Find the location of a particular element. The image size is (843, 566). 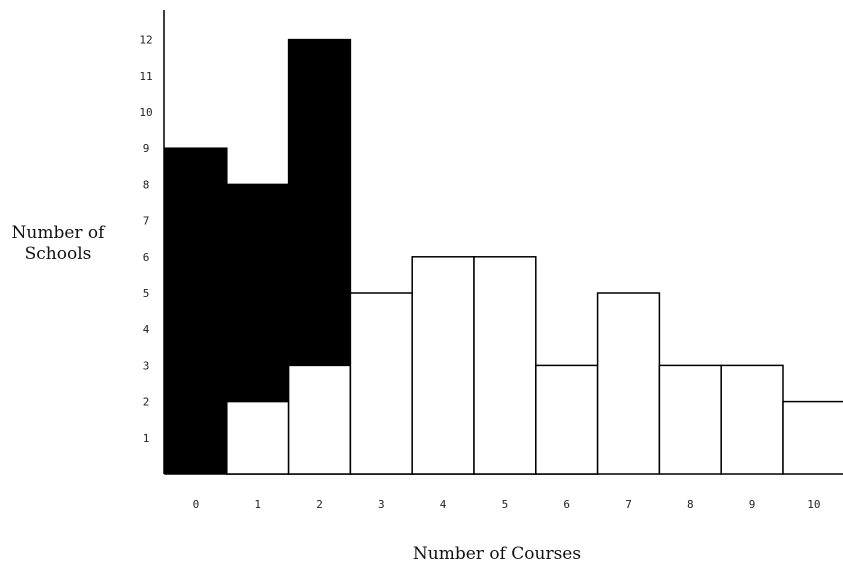

y-tick-label: 10 is located at coordinates (145, 112).